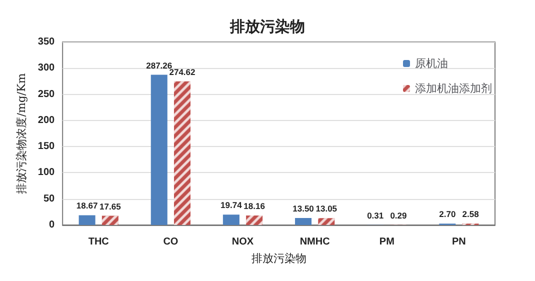  I want to click on y-tick-label: 300, so click(47, 68).